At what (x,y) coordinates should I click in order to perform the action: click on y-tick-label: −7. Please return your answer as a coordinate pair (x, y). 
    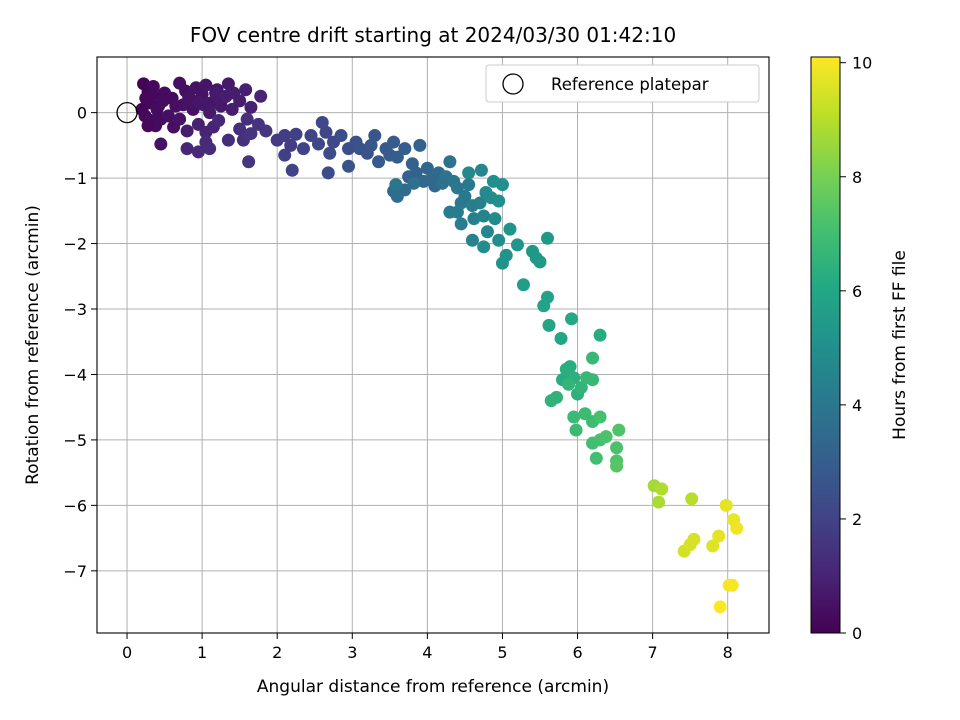
    Looking at the image, I should click on (75, 571).